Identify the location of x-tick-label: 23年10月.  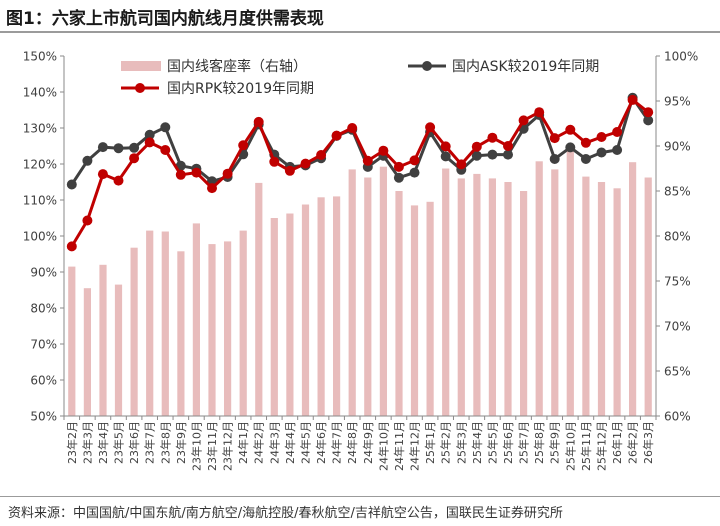
(196, 446).